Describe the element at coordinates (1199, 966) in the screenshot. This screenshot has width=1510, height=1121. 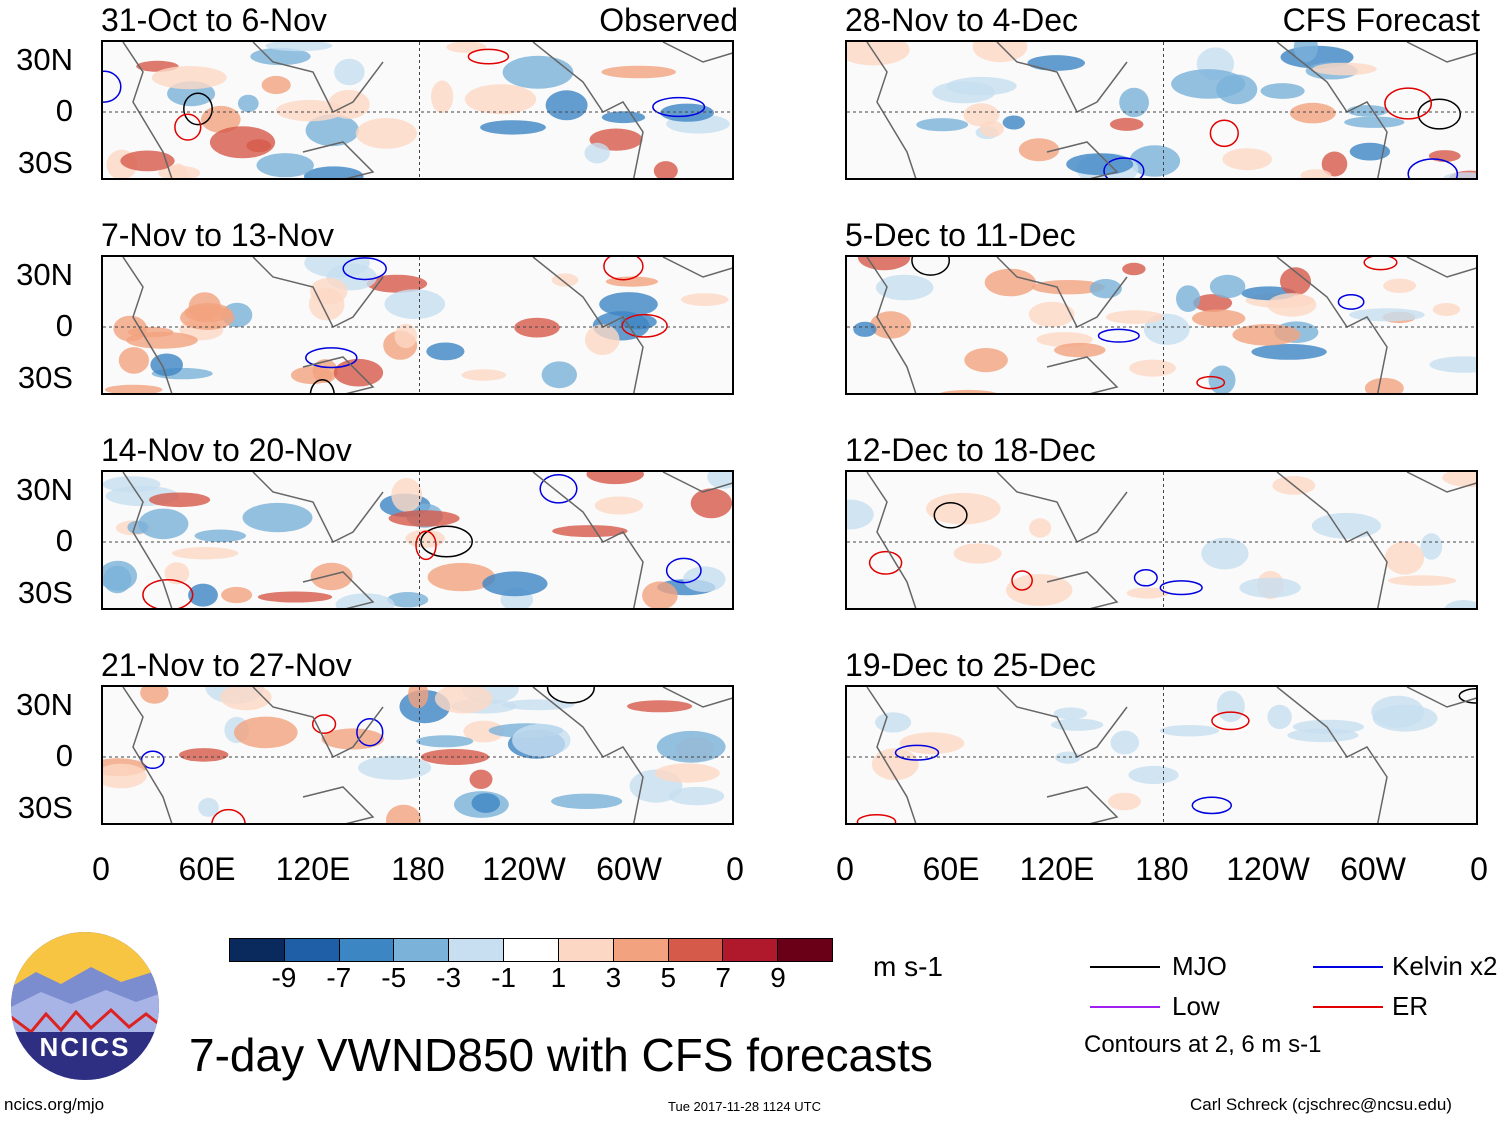
I see `legend-label-mjo: MJO` at that location.